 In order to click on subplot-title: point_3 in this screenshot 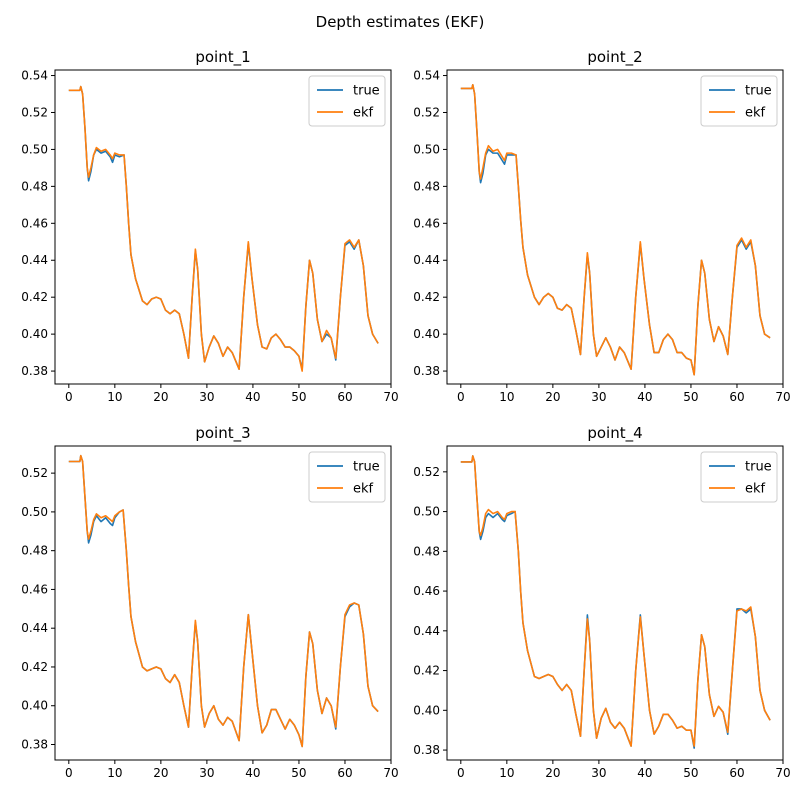, I will do `click(222, 433)`.